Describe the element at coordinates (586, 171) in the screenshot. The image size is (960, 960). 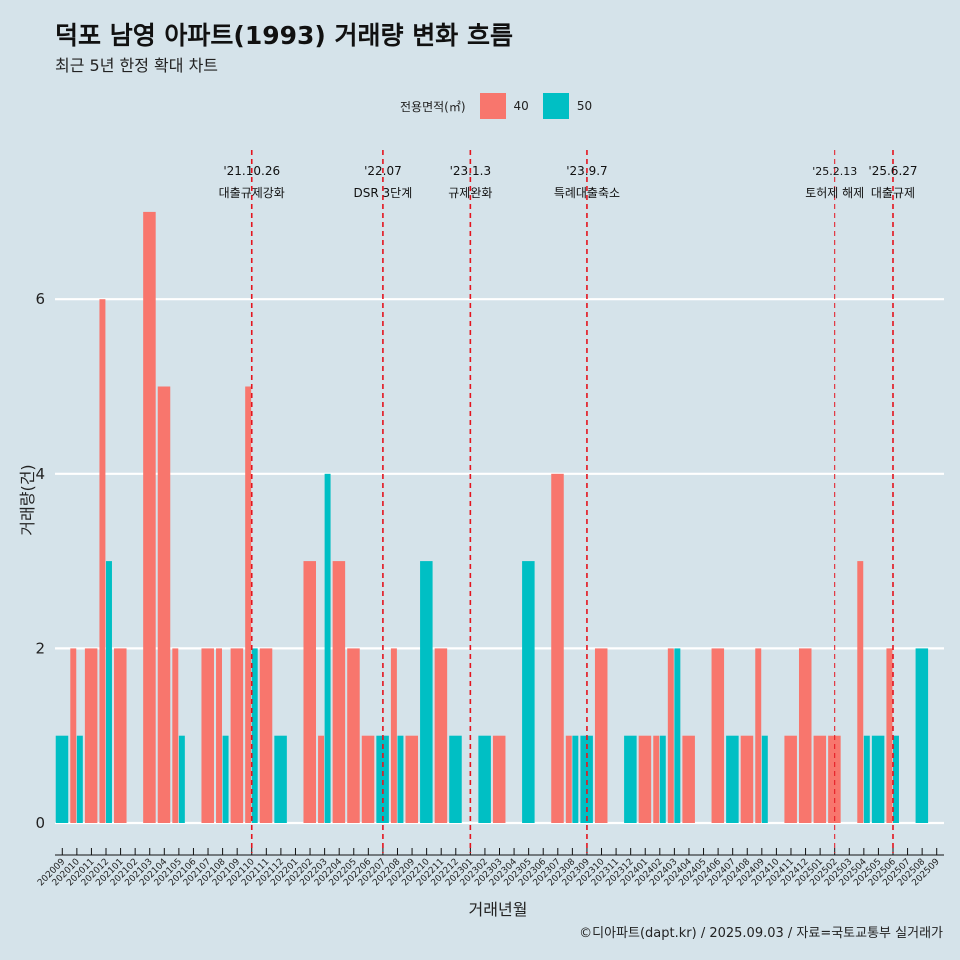
I see `event-date: '23.9.7` at that location.